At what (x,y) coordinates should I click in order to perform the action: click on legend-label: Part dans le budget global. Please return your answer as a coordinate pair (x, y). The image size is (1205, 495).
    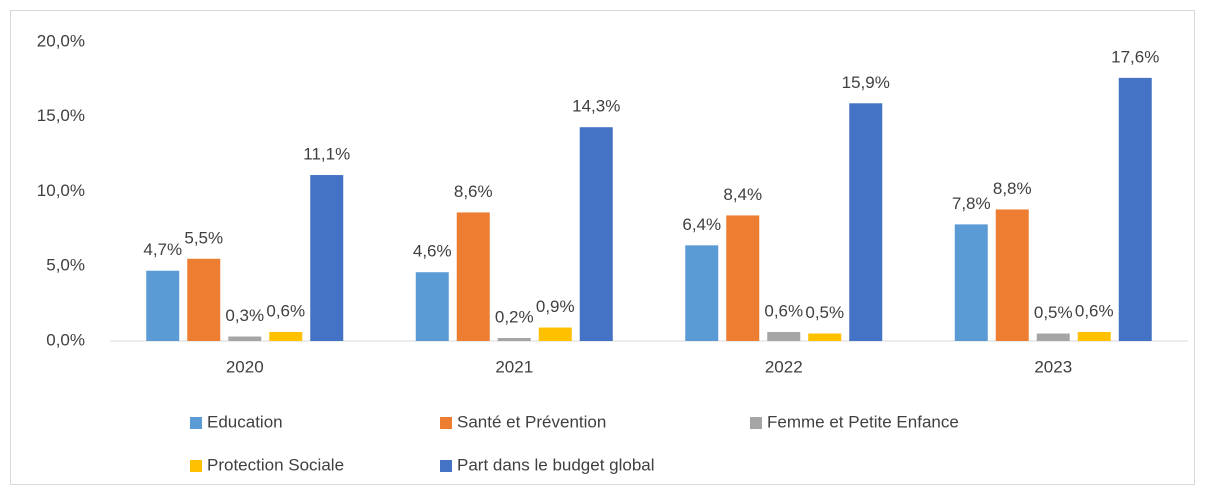
    Looking at the image, I should click on (556, 464).